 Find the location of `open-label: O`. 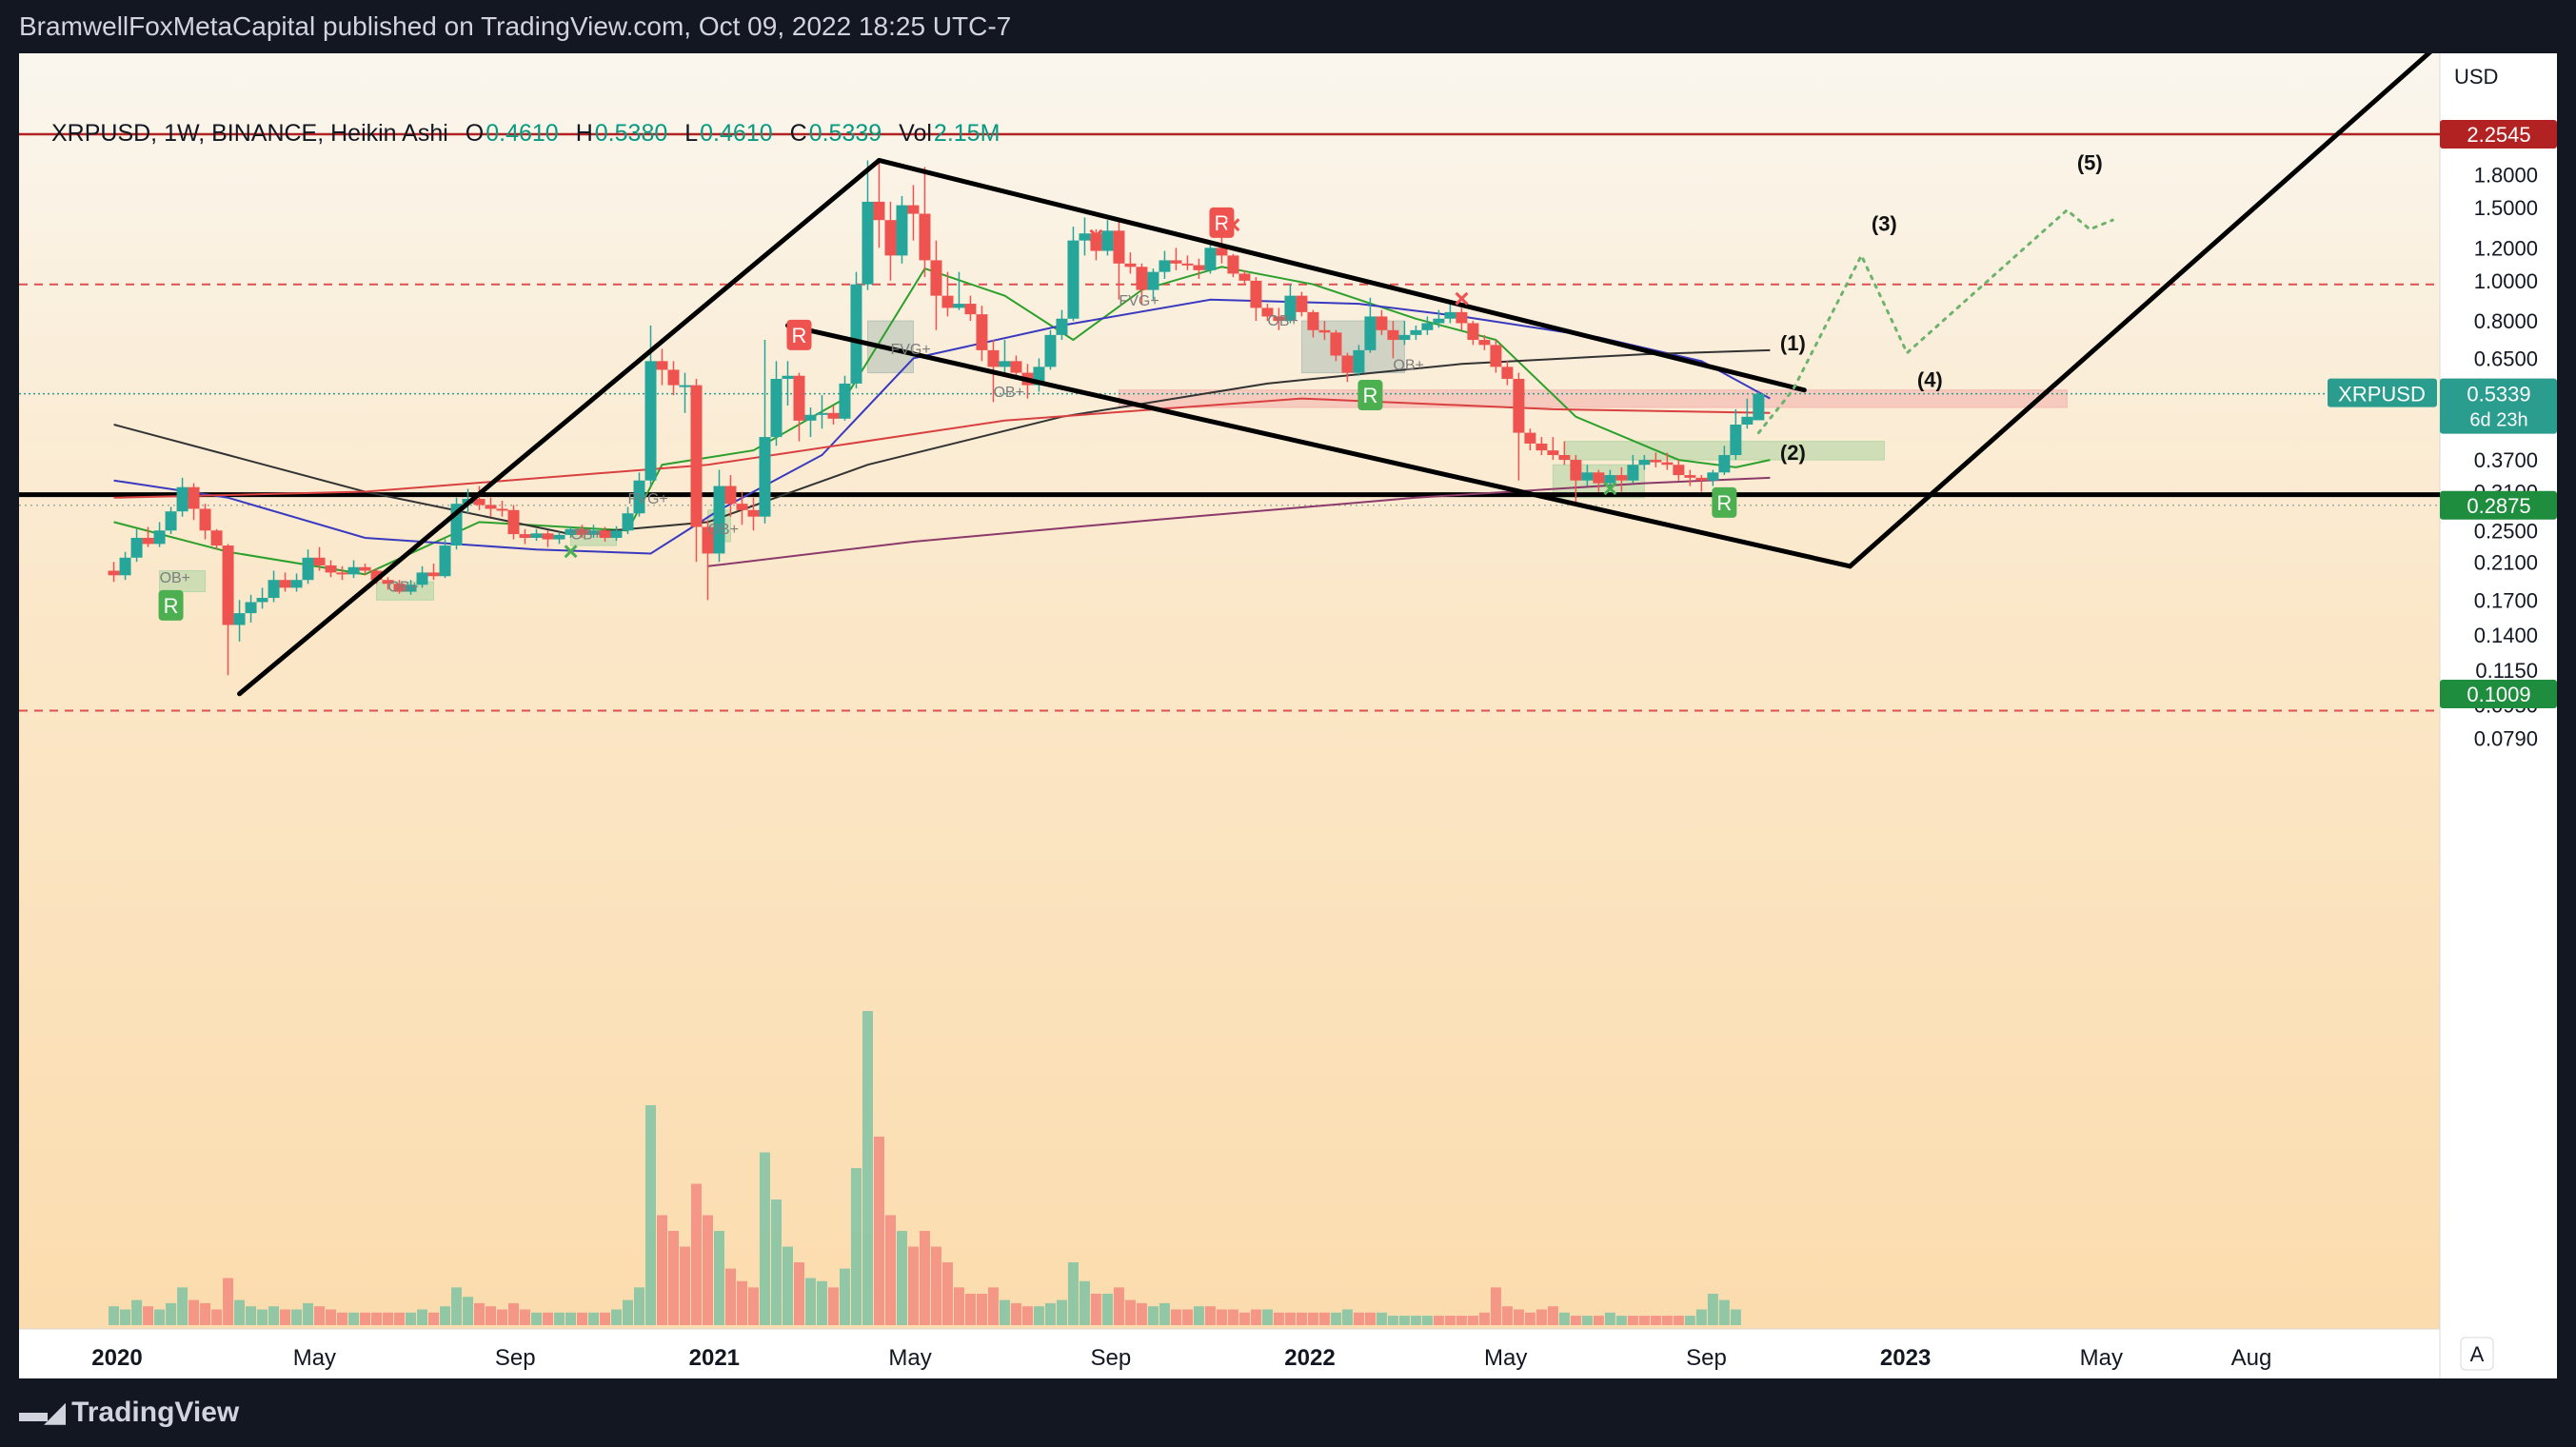

open-label: O is located at coordinates (475, 133).